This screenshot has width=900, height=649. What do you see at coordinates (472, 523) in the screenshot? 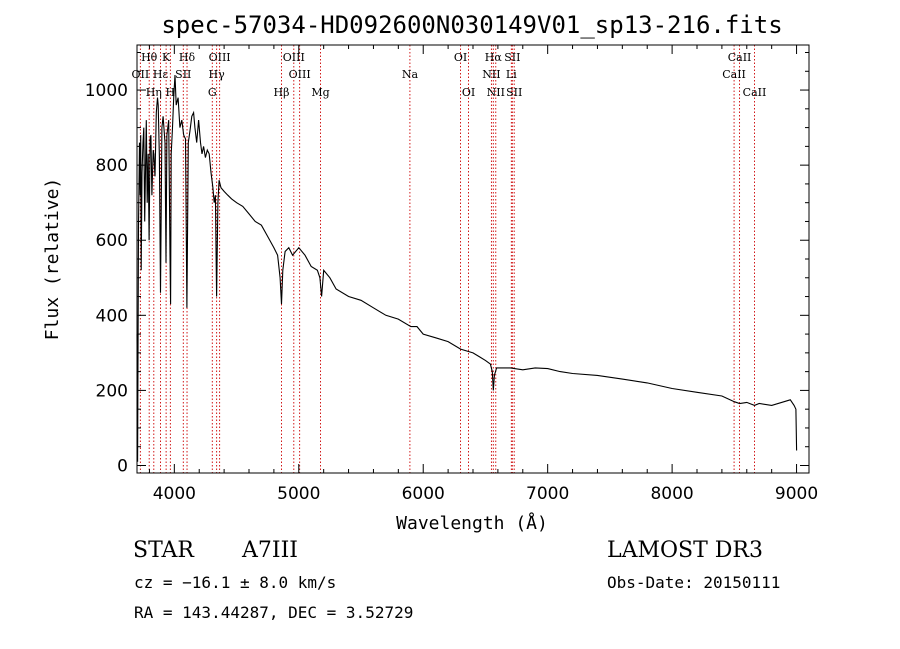
I see `x-axis-label: Wavelength (Å)` at bounding box center [472, 523].